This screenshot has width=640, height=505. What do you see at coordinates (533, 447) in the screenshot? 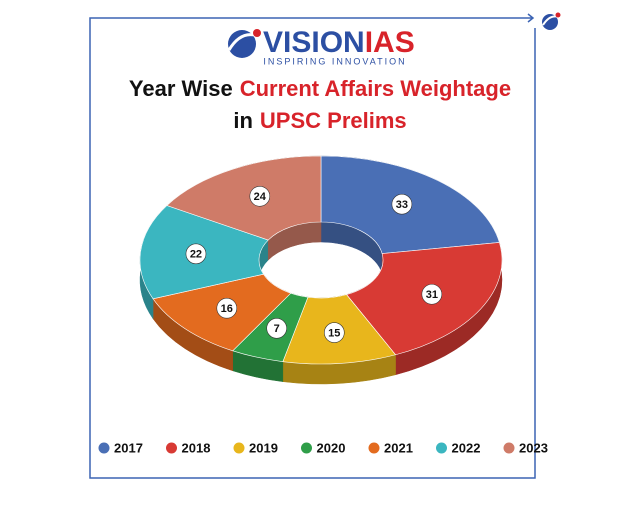
I see `legend-label: 2023` at bounding box center [533, 447].